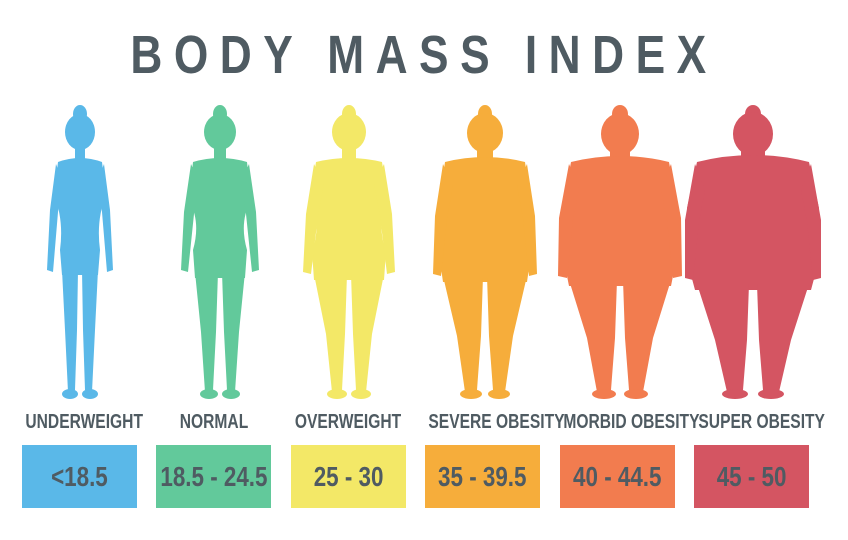 The image size is (848, 540). What do you see at coordinates (620, 252) in the screenshot?
I see `morbid-obesity-figure-icon` at bounding box center [620, 252].